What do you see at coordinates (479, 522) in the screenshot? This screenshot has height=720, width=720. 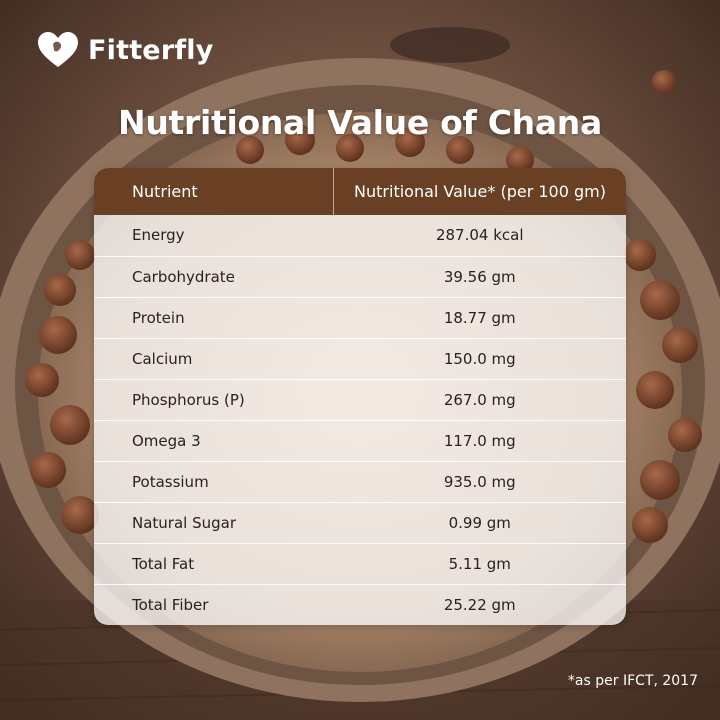 I see `nutrient-value: 0.99 gm` at bounding box center [479, 522].